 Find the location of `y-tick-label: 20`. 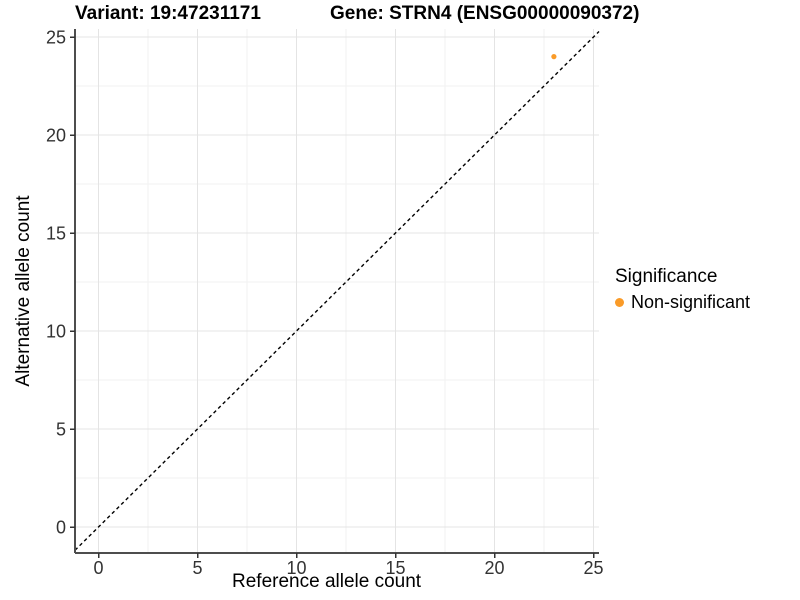

y-tick-label: 20 is located at coordinates (56, 136).